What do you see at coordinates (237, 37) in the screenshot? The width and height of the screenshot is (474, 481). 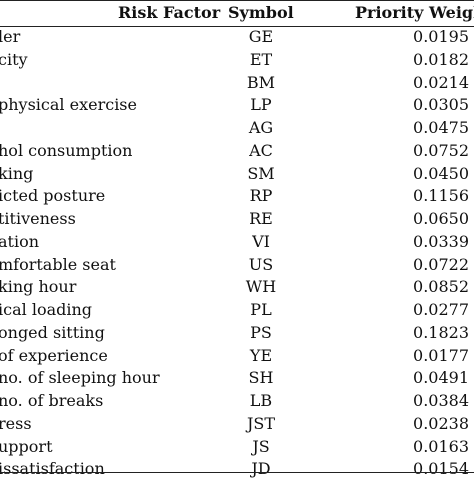 I see `table-row: ler GE 0.0195` at bounding box center [237, 37].